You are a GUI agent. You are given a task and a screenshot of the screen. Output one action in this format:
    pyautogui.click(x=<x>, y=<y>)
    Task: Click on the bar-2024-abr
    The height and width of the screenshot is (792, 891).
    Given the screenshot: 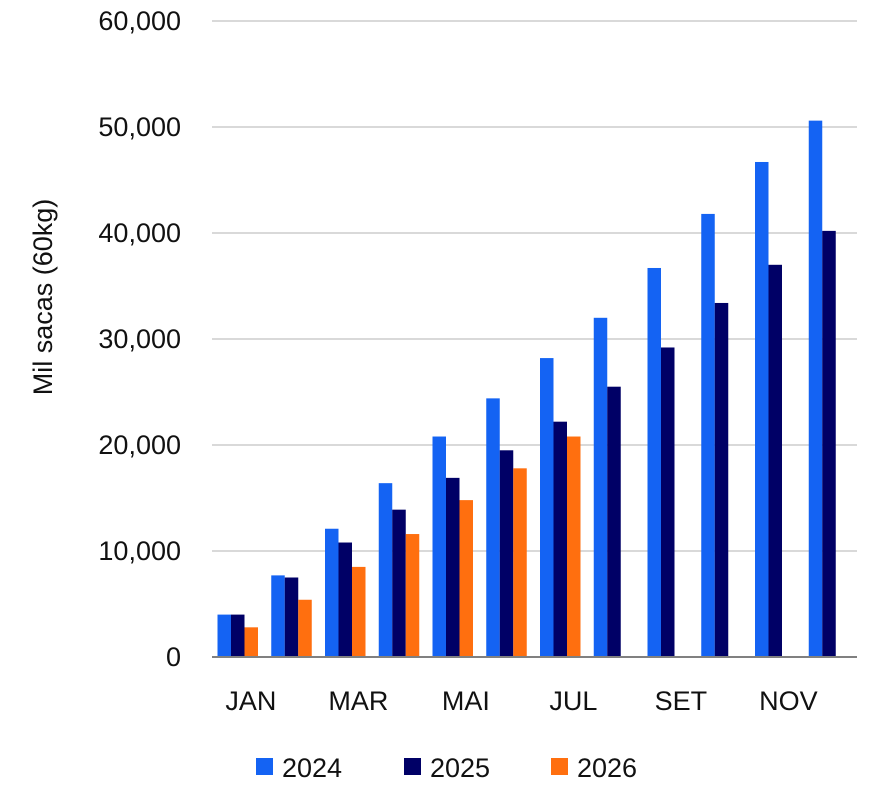 What is the action you would take?
    pyautogui.click(x=385, y=570)
    